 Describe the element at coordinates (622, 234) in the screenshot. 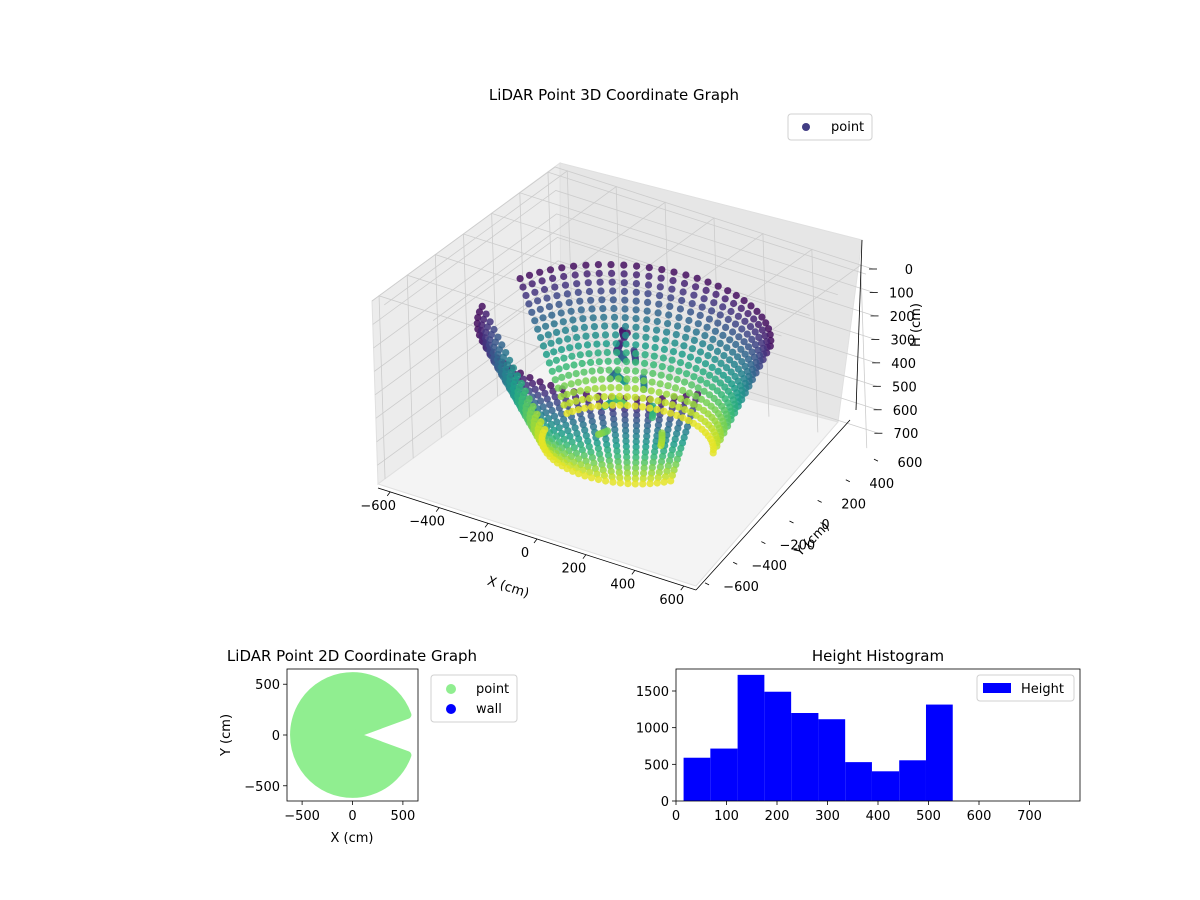

I see `chart-3d-gridline-z` at that location.